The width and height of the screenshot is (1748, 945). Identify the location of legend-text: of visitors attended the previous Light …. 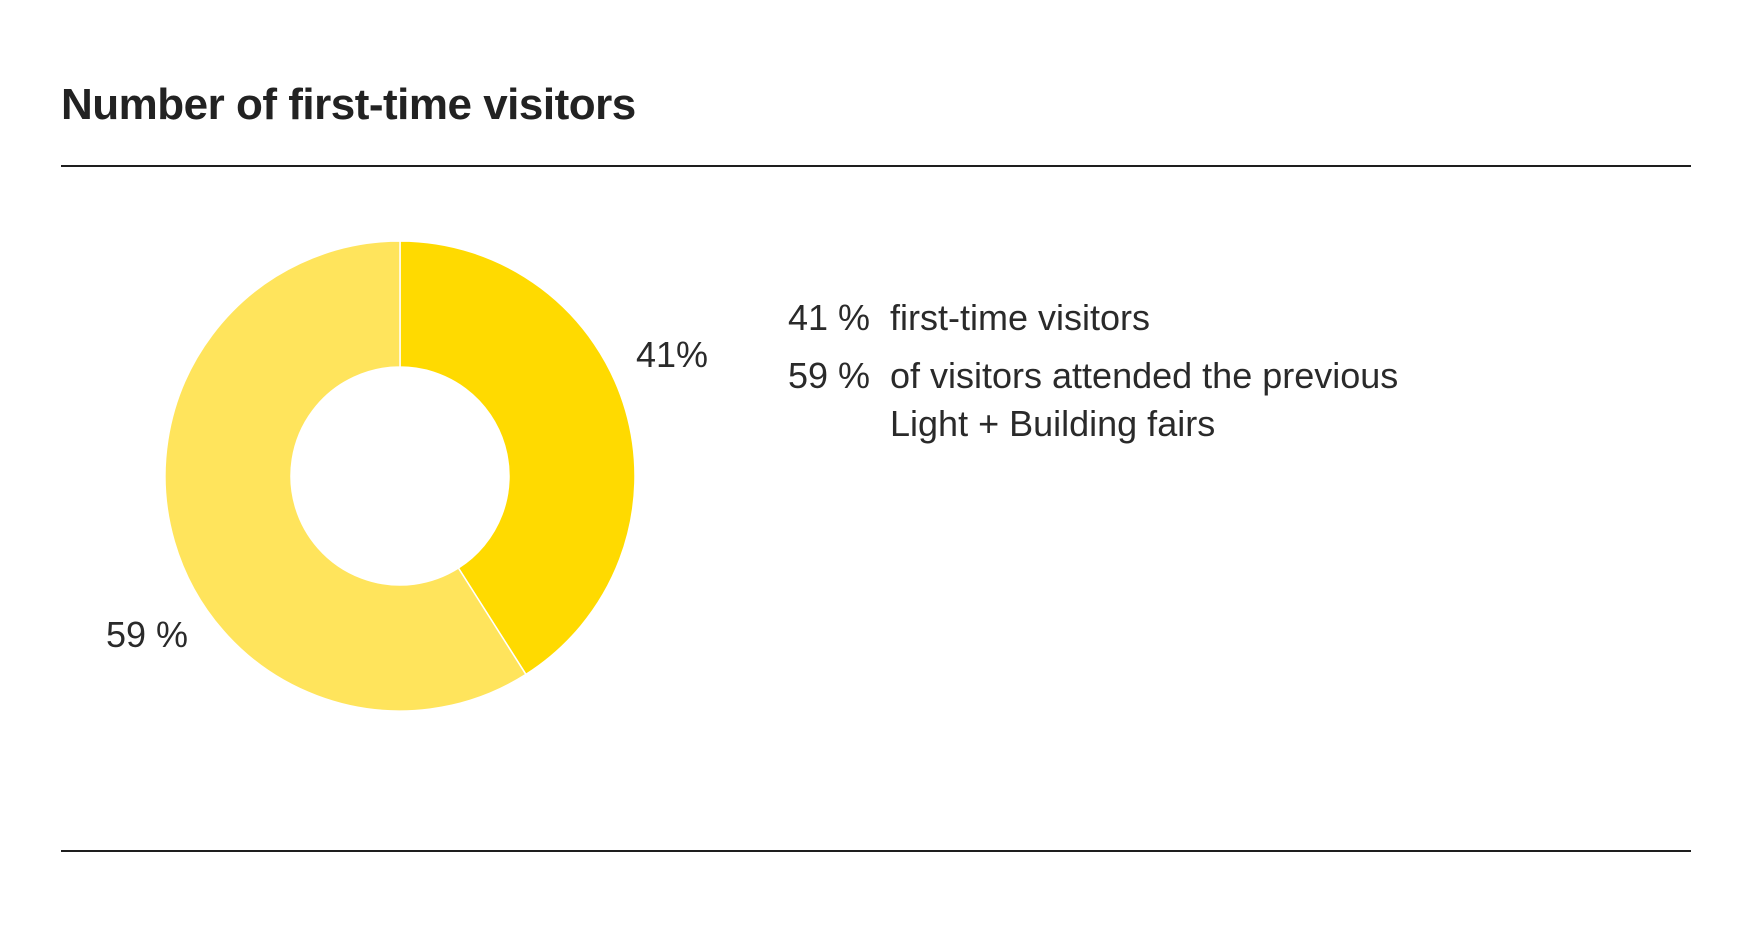
(1144, 399).